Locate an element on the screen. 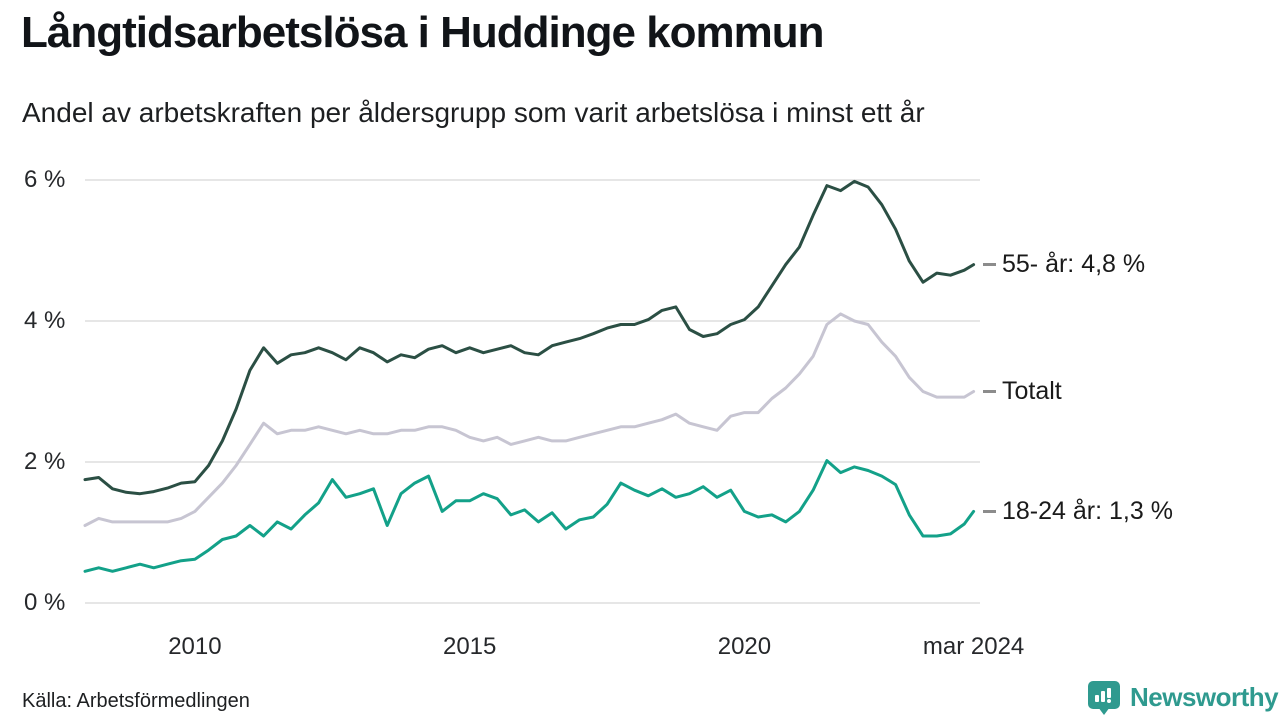 This screenshot has height=720, width=1280. x-tick-label-2010: 2010 is located at coordinates (195, 646).